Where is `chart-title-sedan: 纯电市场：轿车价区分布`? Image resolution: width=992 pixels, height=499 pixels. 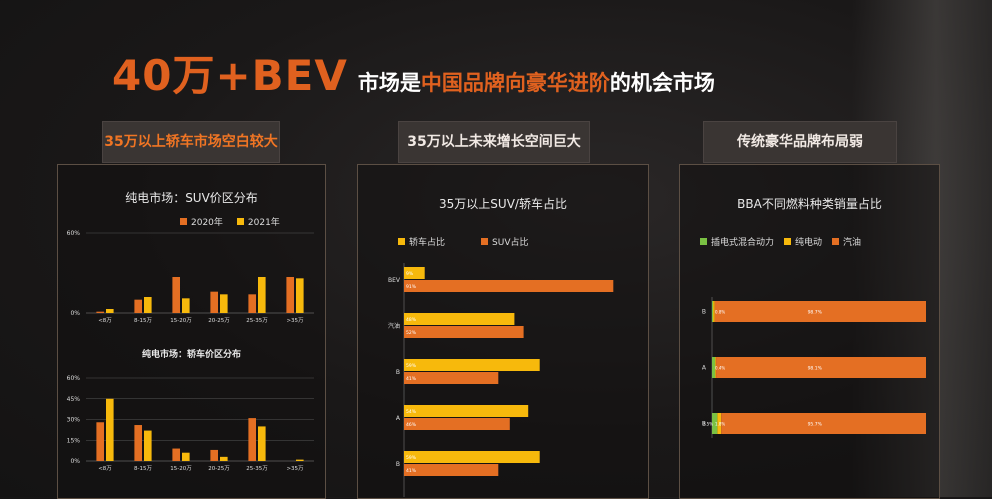 chart-title-sedan: 纯电市场：轿车价区分布 is located at coordinates (191, 355).